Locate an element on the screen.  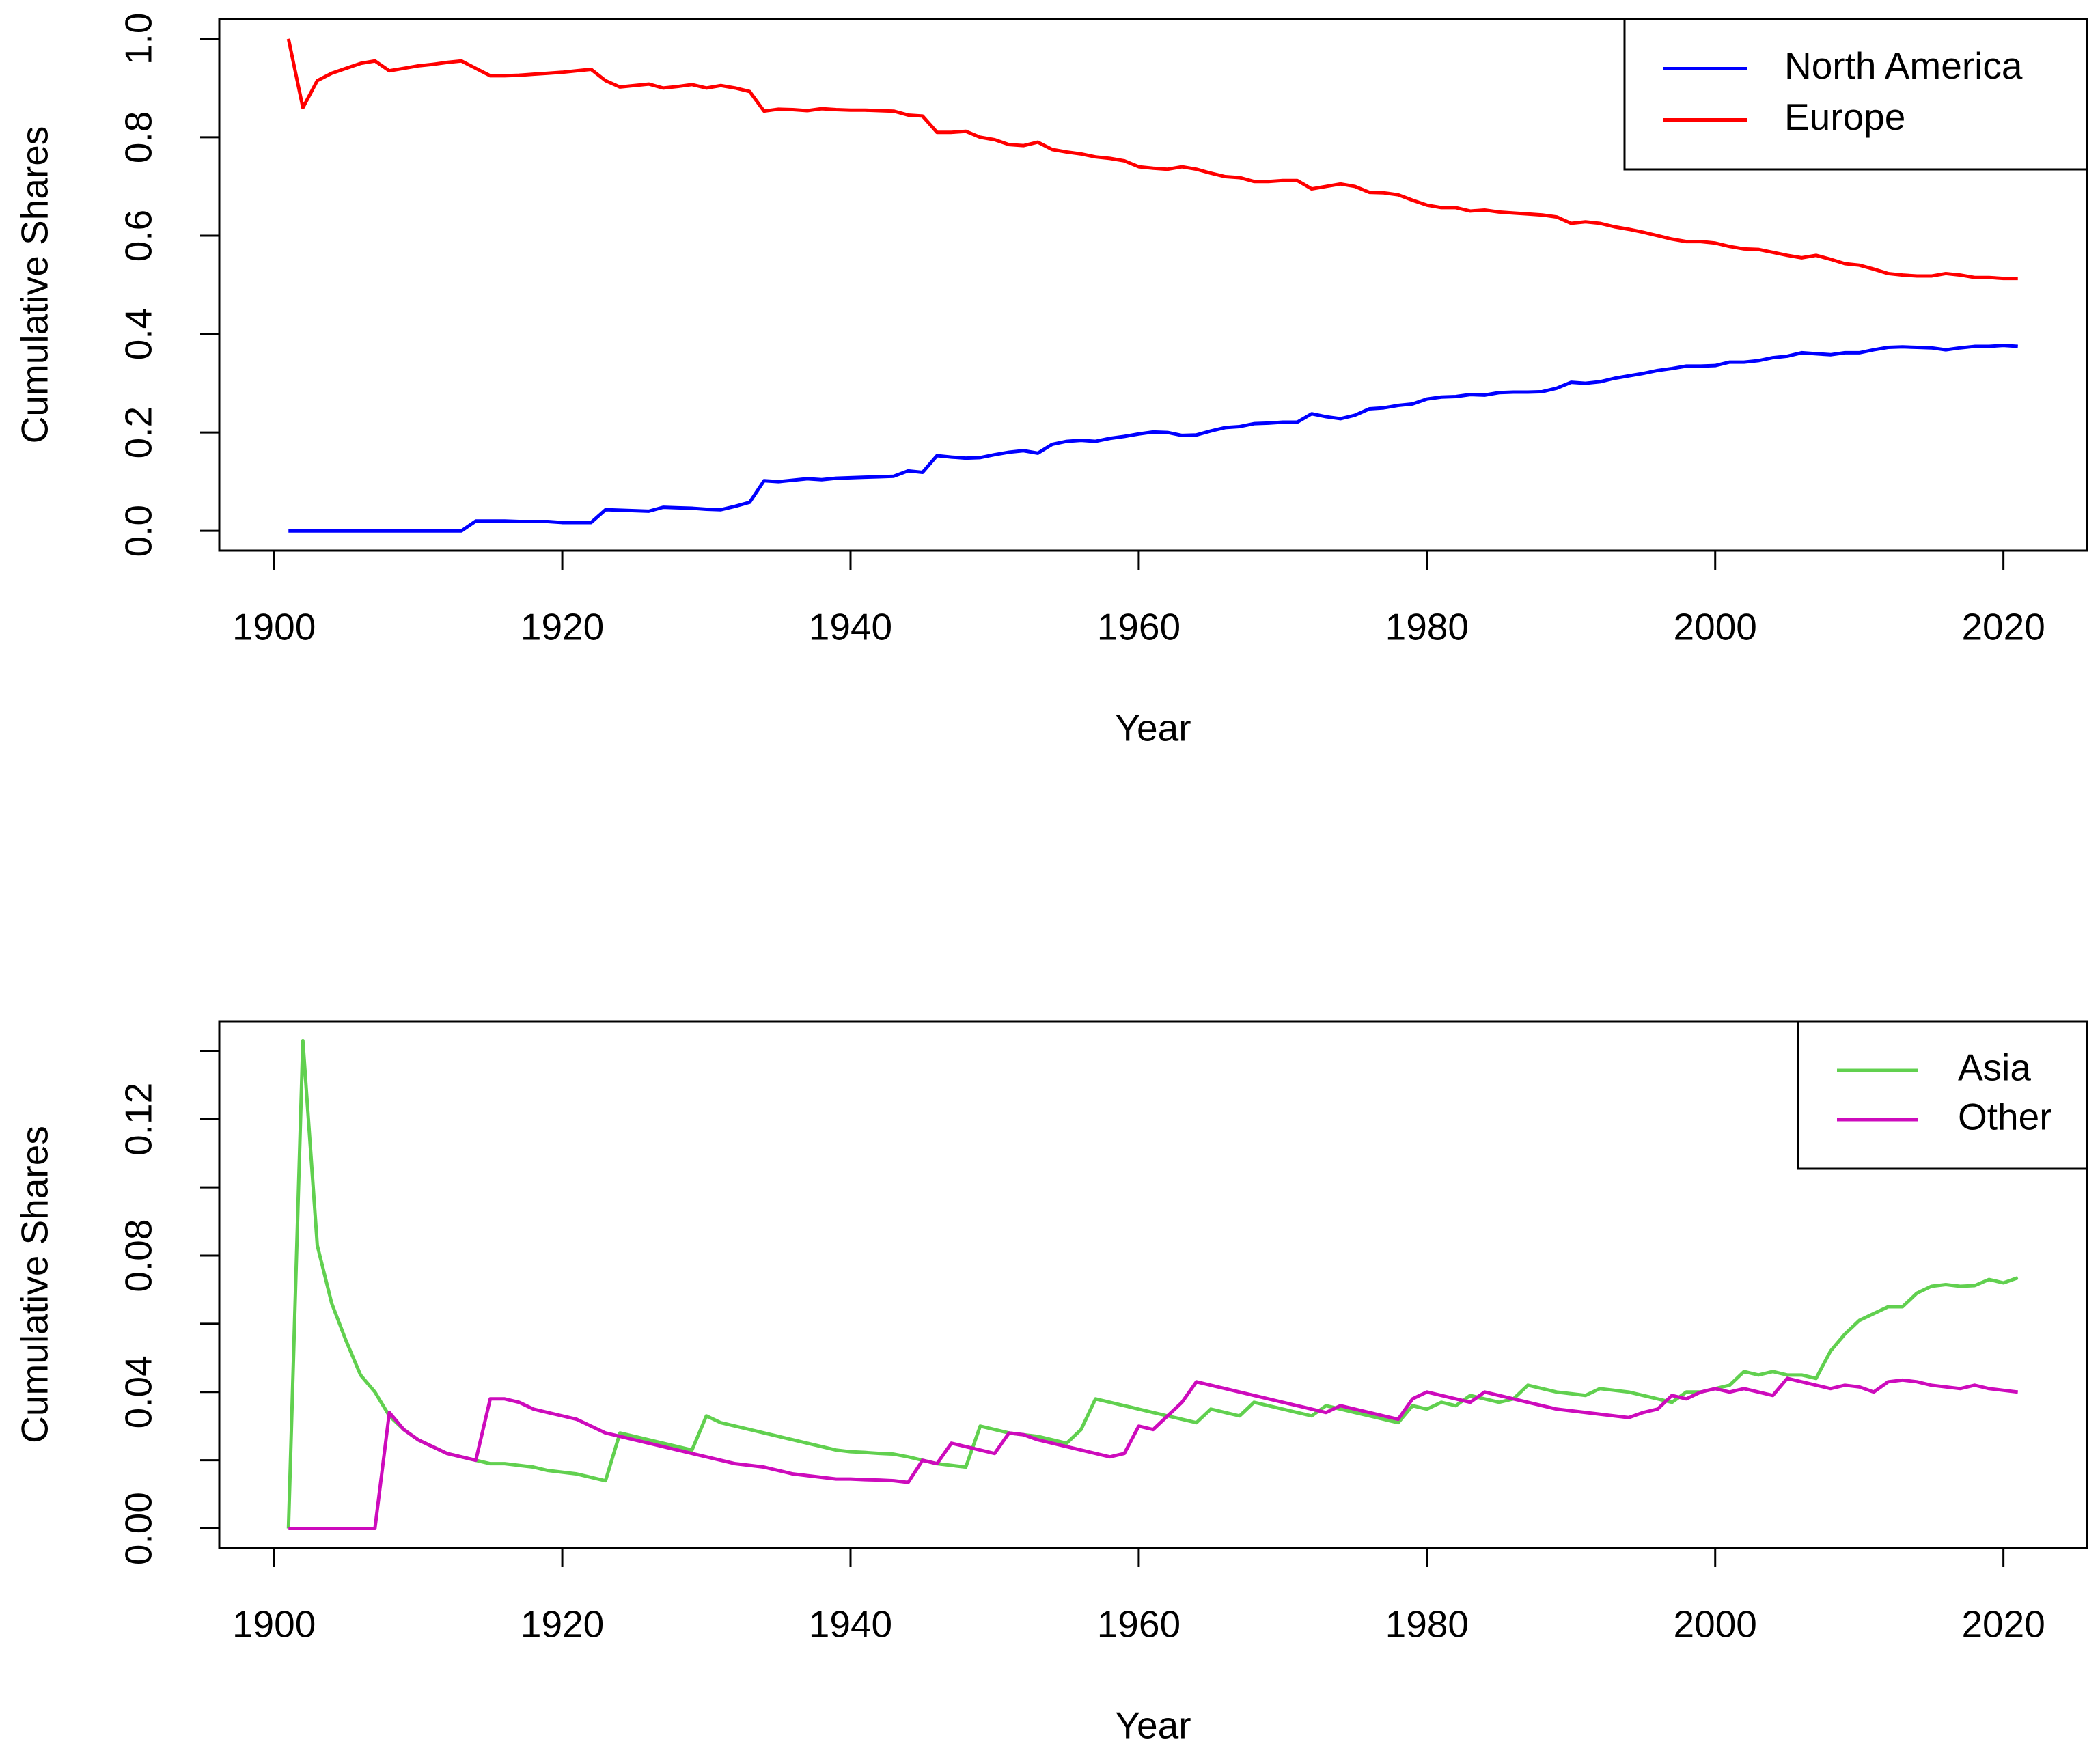
y-tick-label: 1.0 is located at coordinates (139, 39).